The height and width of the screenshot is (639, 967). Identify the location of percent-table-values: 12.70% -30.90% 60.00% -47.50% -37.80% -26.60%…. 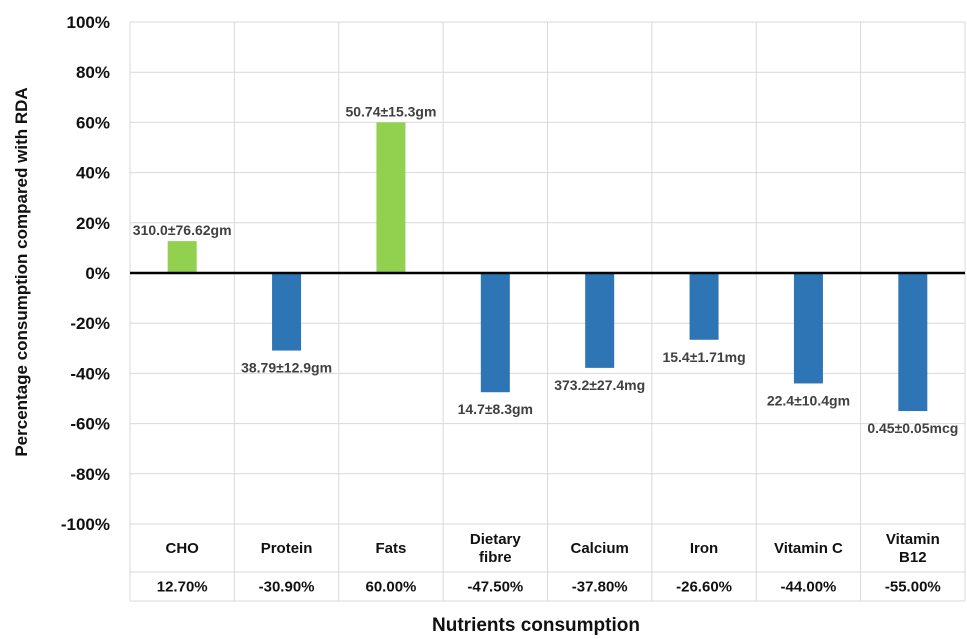
(549, 587).